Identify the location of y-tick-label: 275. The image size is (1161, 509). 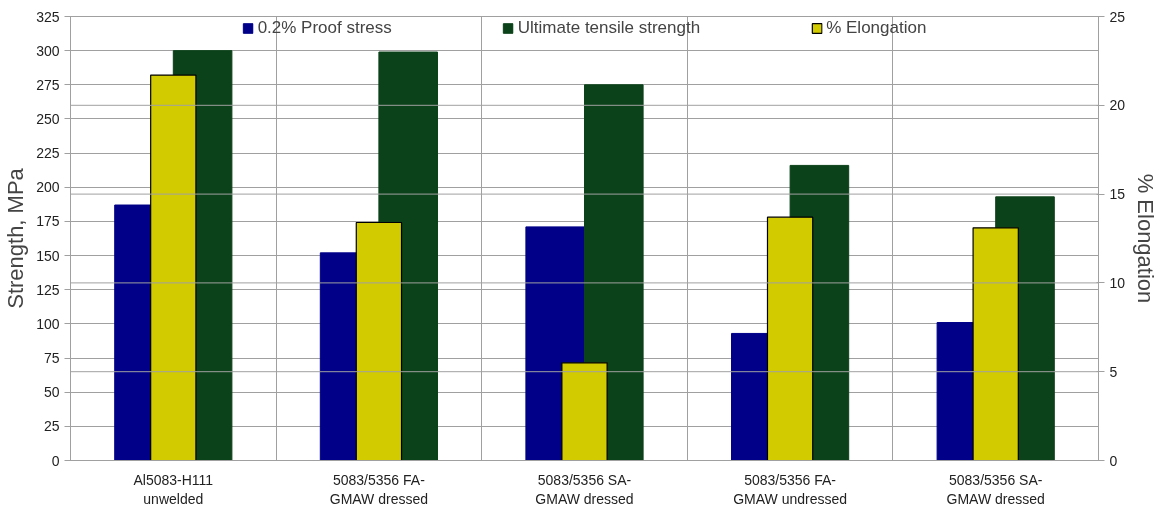
(48, 84).